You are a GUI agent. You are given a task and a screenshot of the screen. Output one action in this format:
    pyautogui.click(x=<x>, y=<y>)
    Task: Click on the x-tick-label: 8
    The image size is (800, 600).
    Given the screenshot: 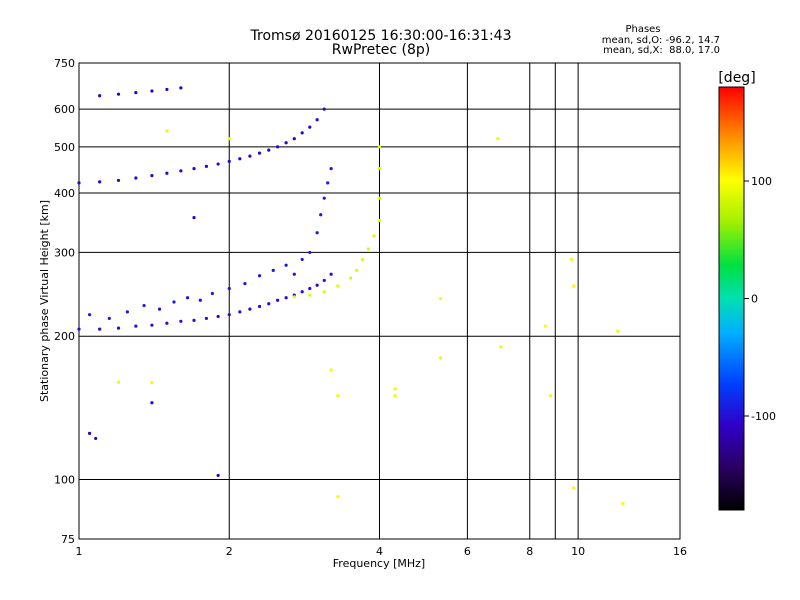 What is the action you would take?
    pyautogui.click(x=529, y=551)
    